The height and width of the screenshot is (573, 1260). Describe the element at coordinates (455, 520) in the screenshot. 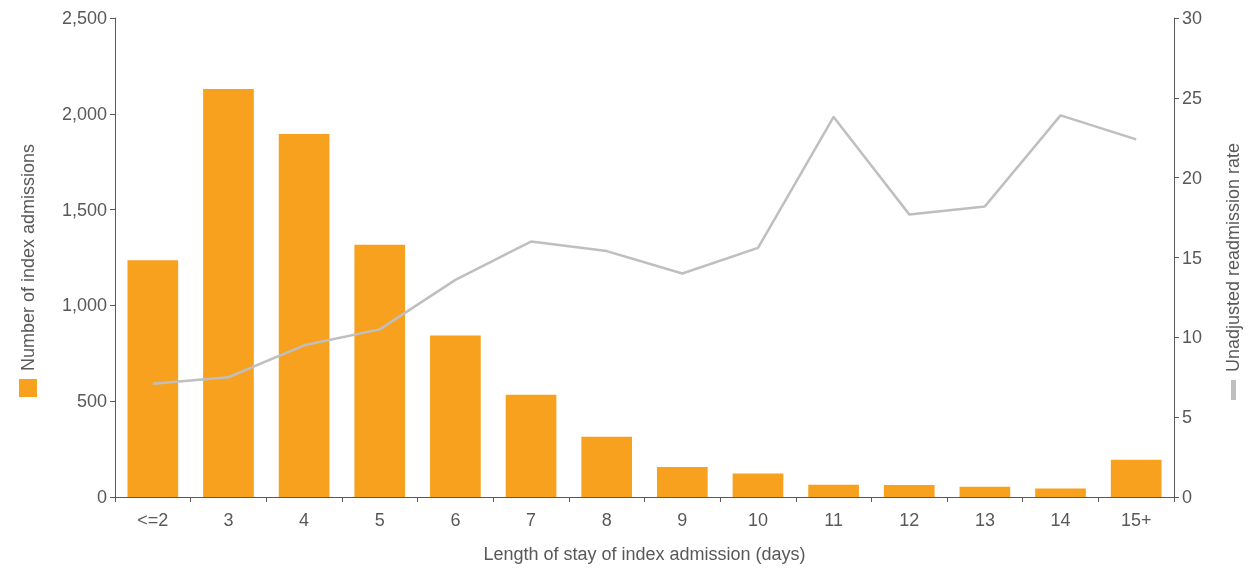

I see `x-tick-label: 6` at that location.